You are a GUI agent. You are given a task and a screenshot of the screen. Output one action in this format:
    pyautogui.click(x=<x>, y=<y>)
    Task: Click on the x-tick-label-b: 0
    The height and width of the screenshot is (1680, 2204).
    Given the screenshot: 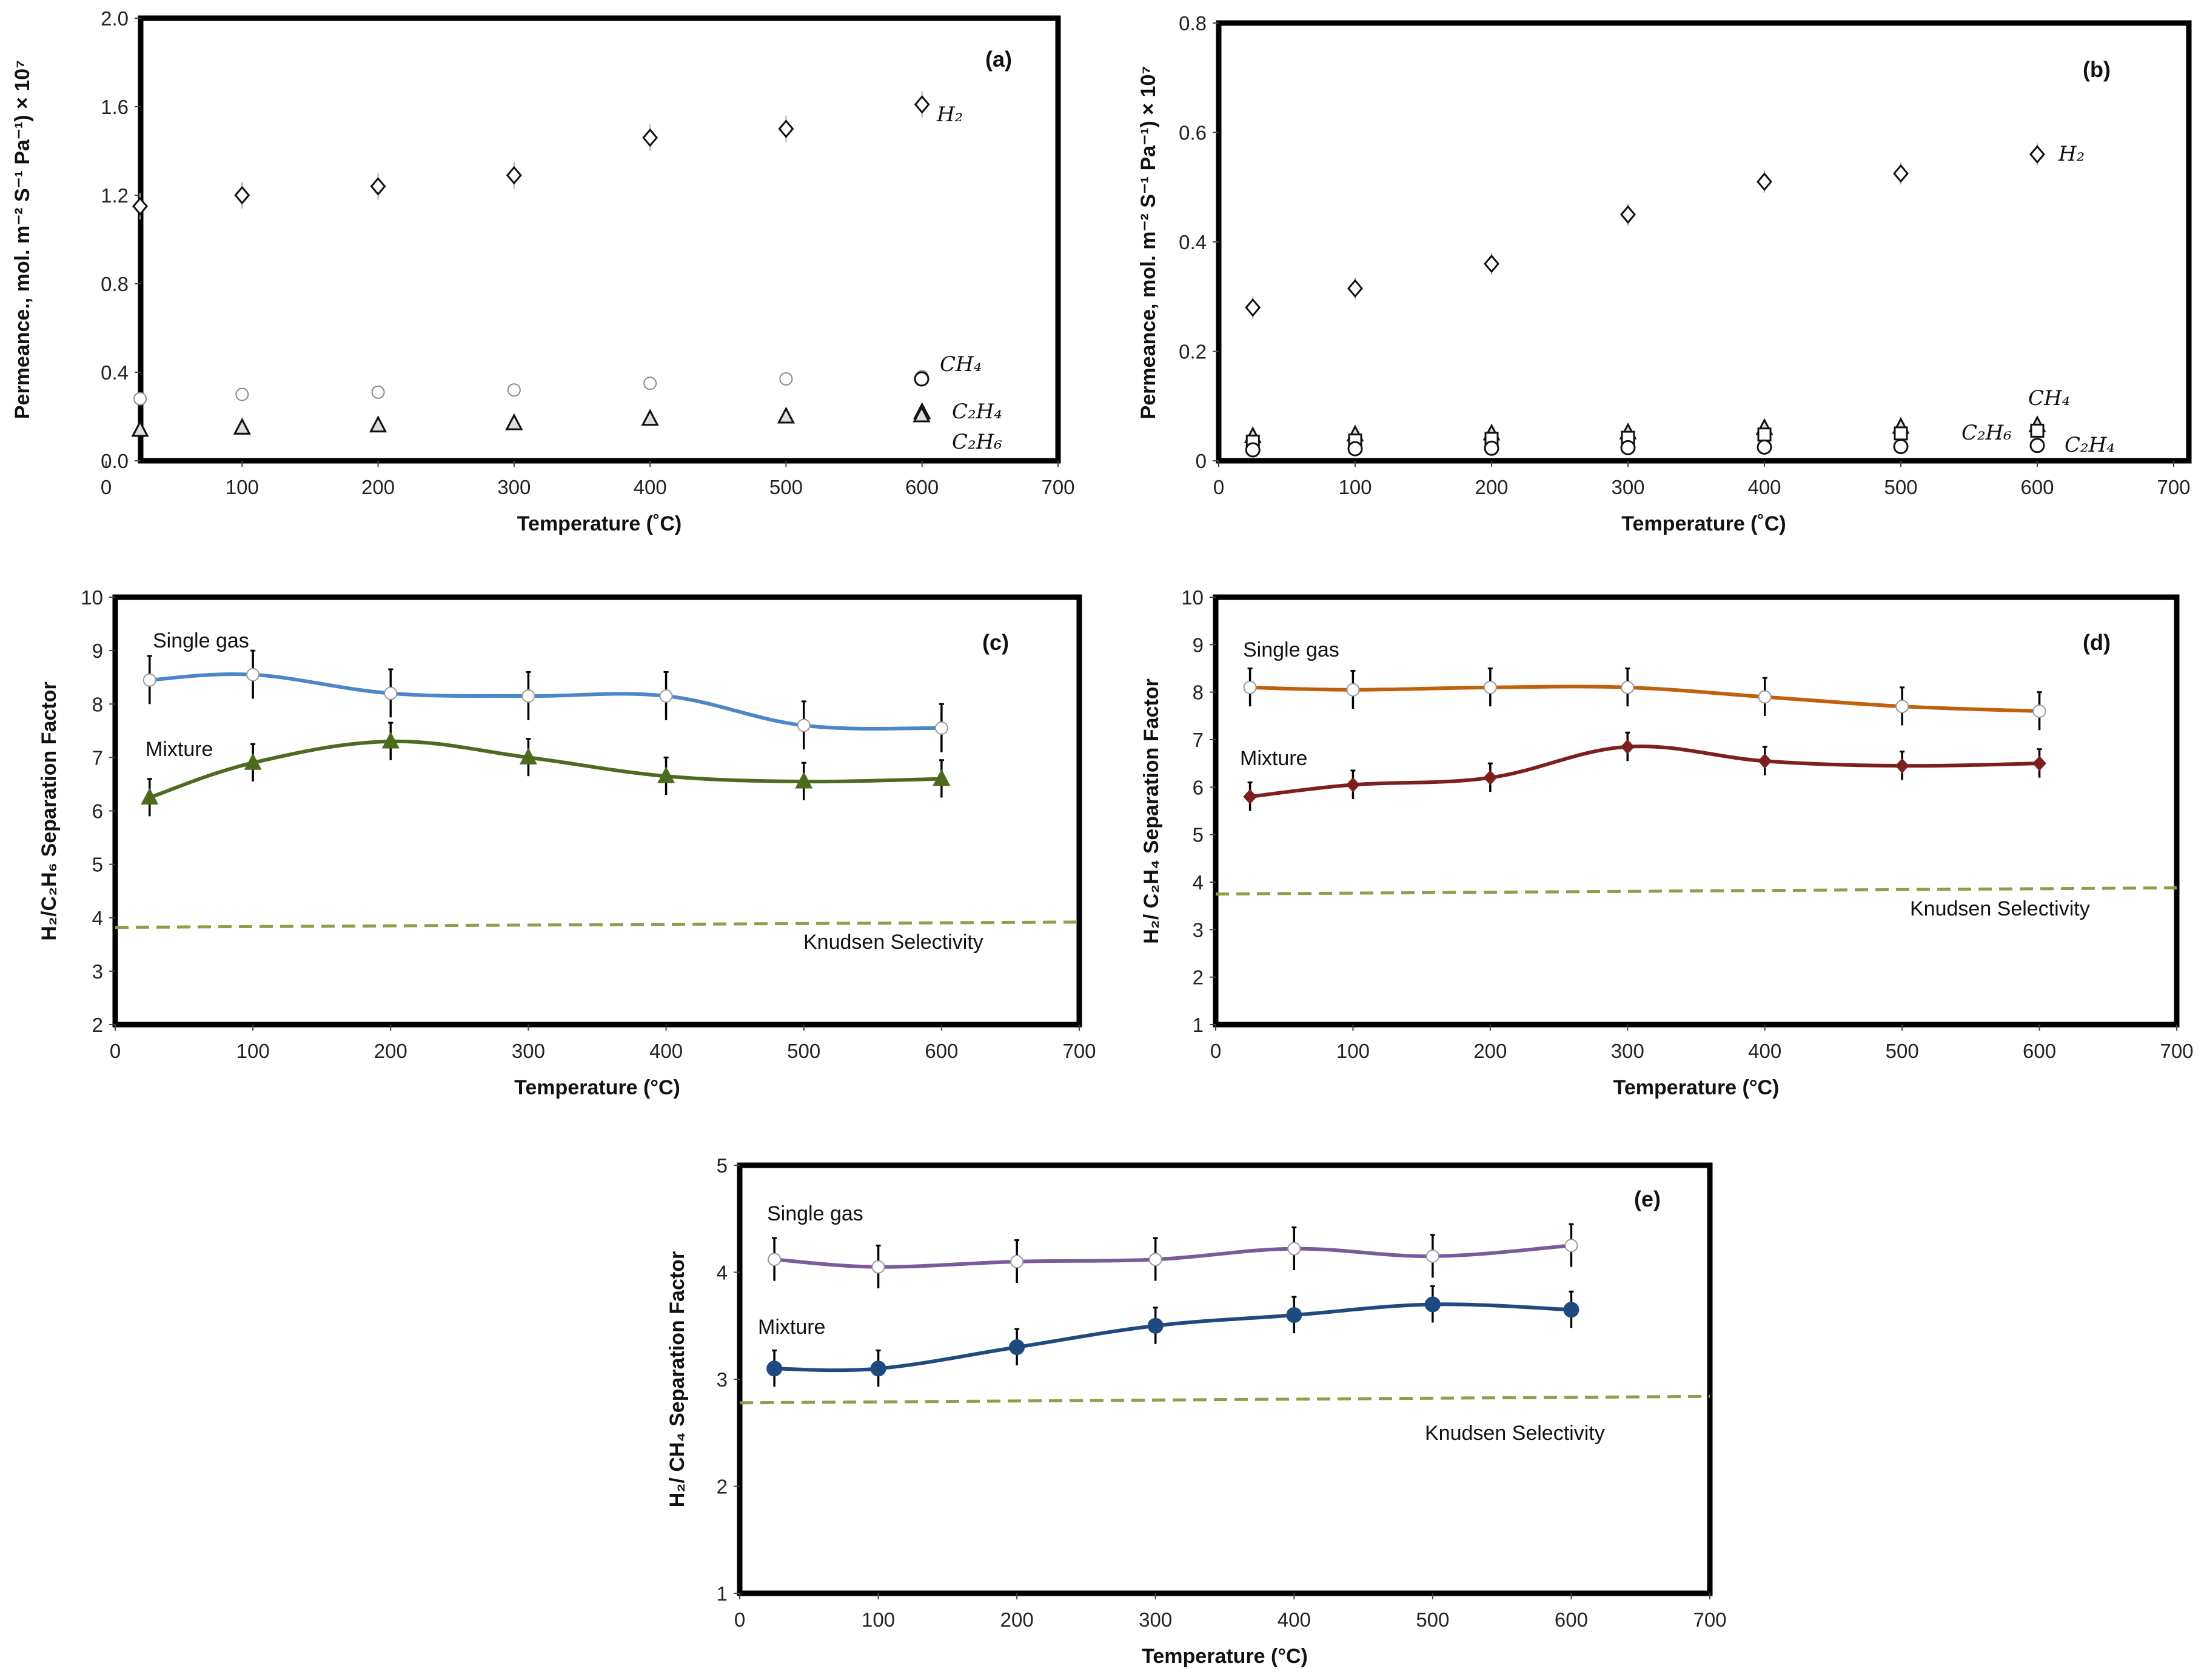 What is the action you would take?
    pyautogui.click(x=1218, y=487)
    